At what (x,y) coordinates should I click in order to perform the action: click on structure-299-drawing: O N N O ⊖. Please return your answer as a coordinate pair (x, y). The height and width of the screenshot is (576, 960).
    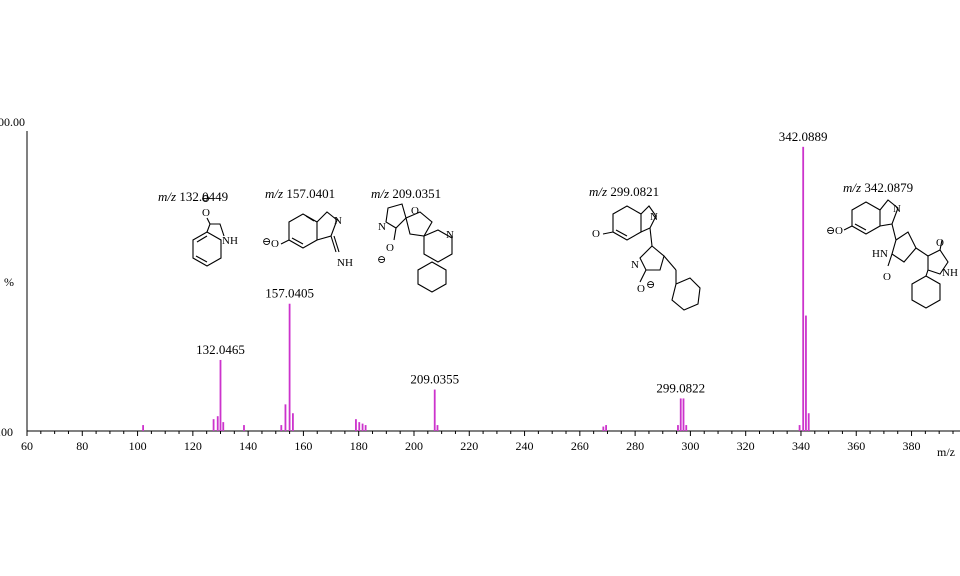
    Looking at the image, I should click on (646, 258).